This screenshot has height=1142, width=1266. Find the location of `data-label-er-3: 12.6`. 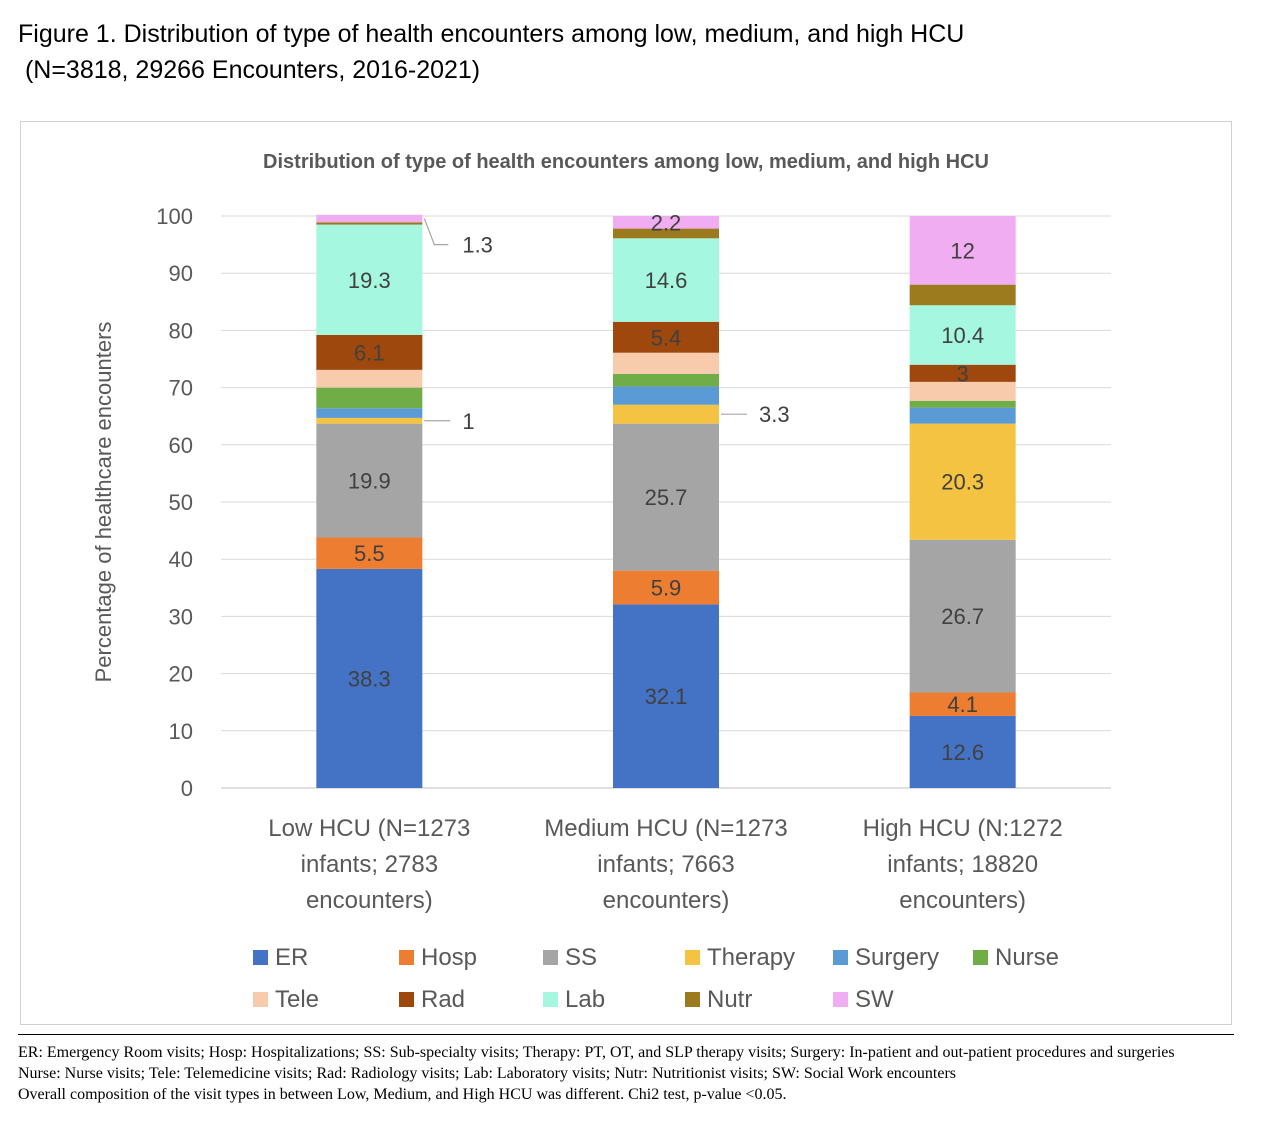

data-label-er-3: 12.6 is located at coordinates (962, 752).